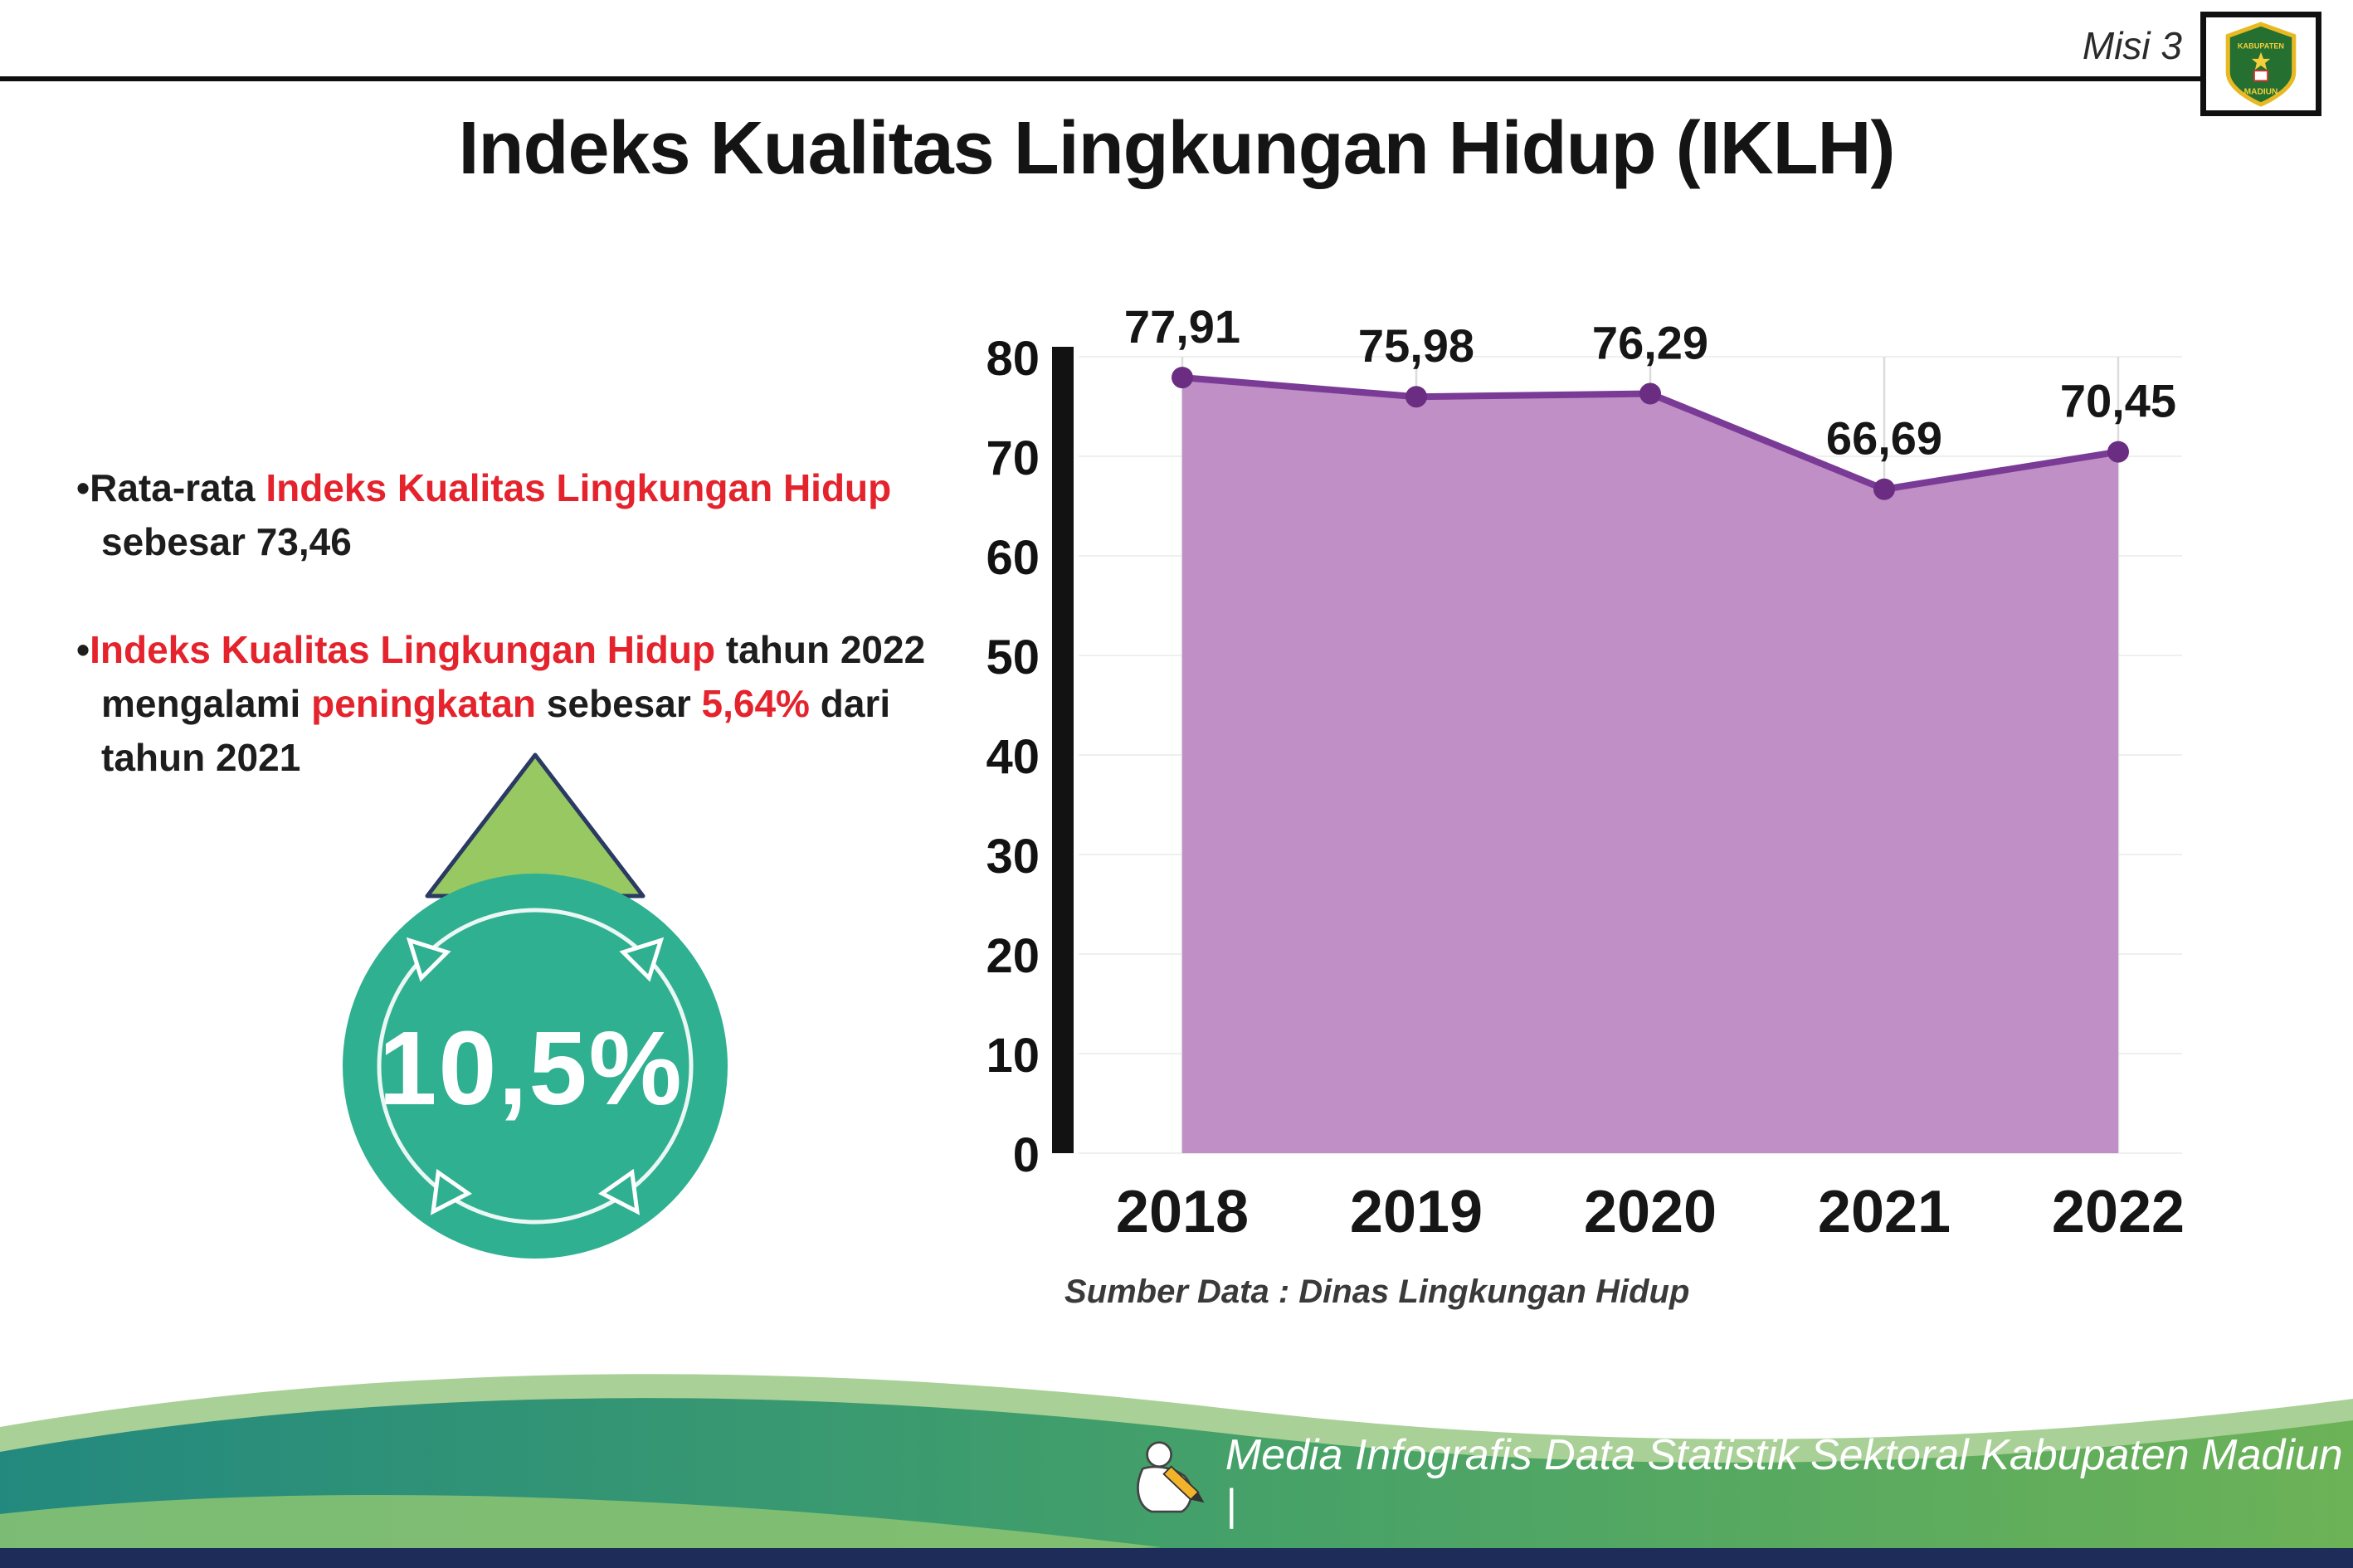 This screenshot has width=2353, height=1568. I want to click on x-tick-label: 2022, so click(2118, 1212).